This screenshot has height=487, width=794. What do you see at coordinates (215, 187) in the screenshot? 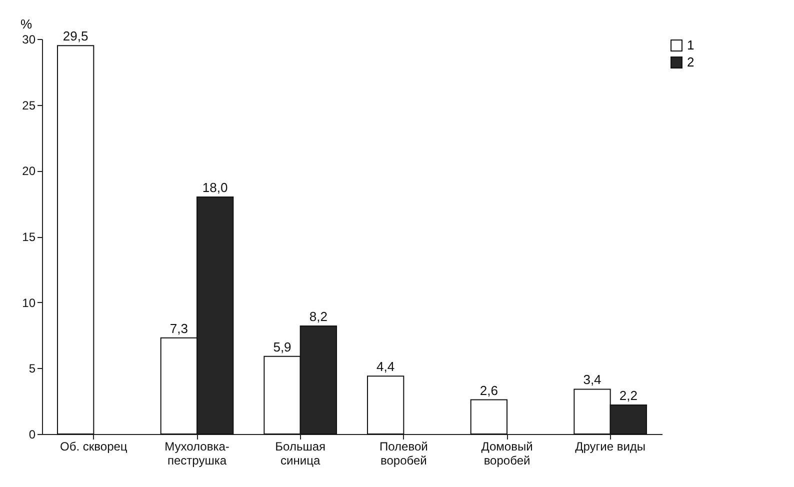
I see `data-label: 18,0` at bounding box center [215, 187].